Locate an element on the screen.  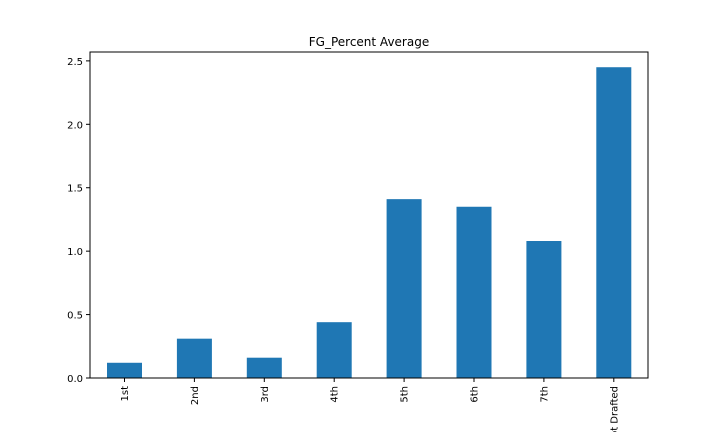
x-tick-label: 2nd is located at coordinates (195, 395).